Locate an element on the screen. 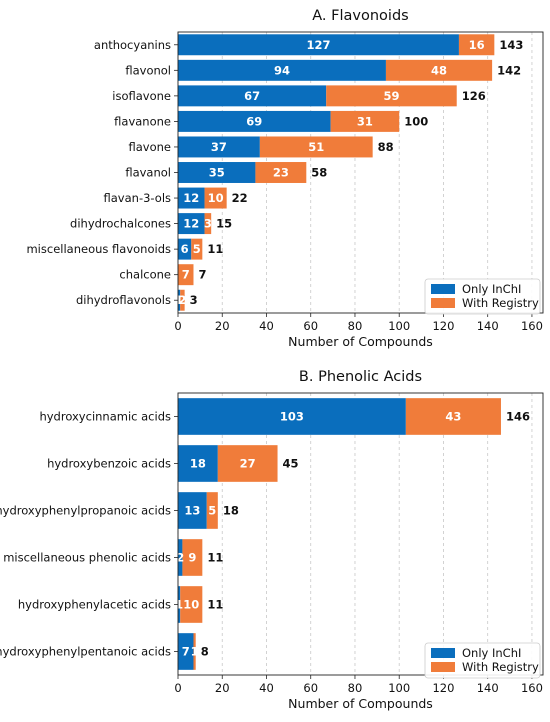  data-label: 13 is located at coordinates (192, 511).